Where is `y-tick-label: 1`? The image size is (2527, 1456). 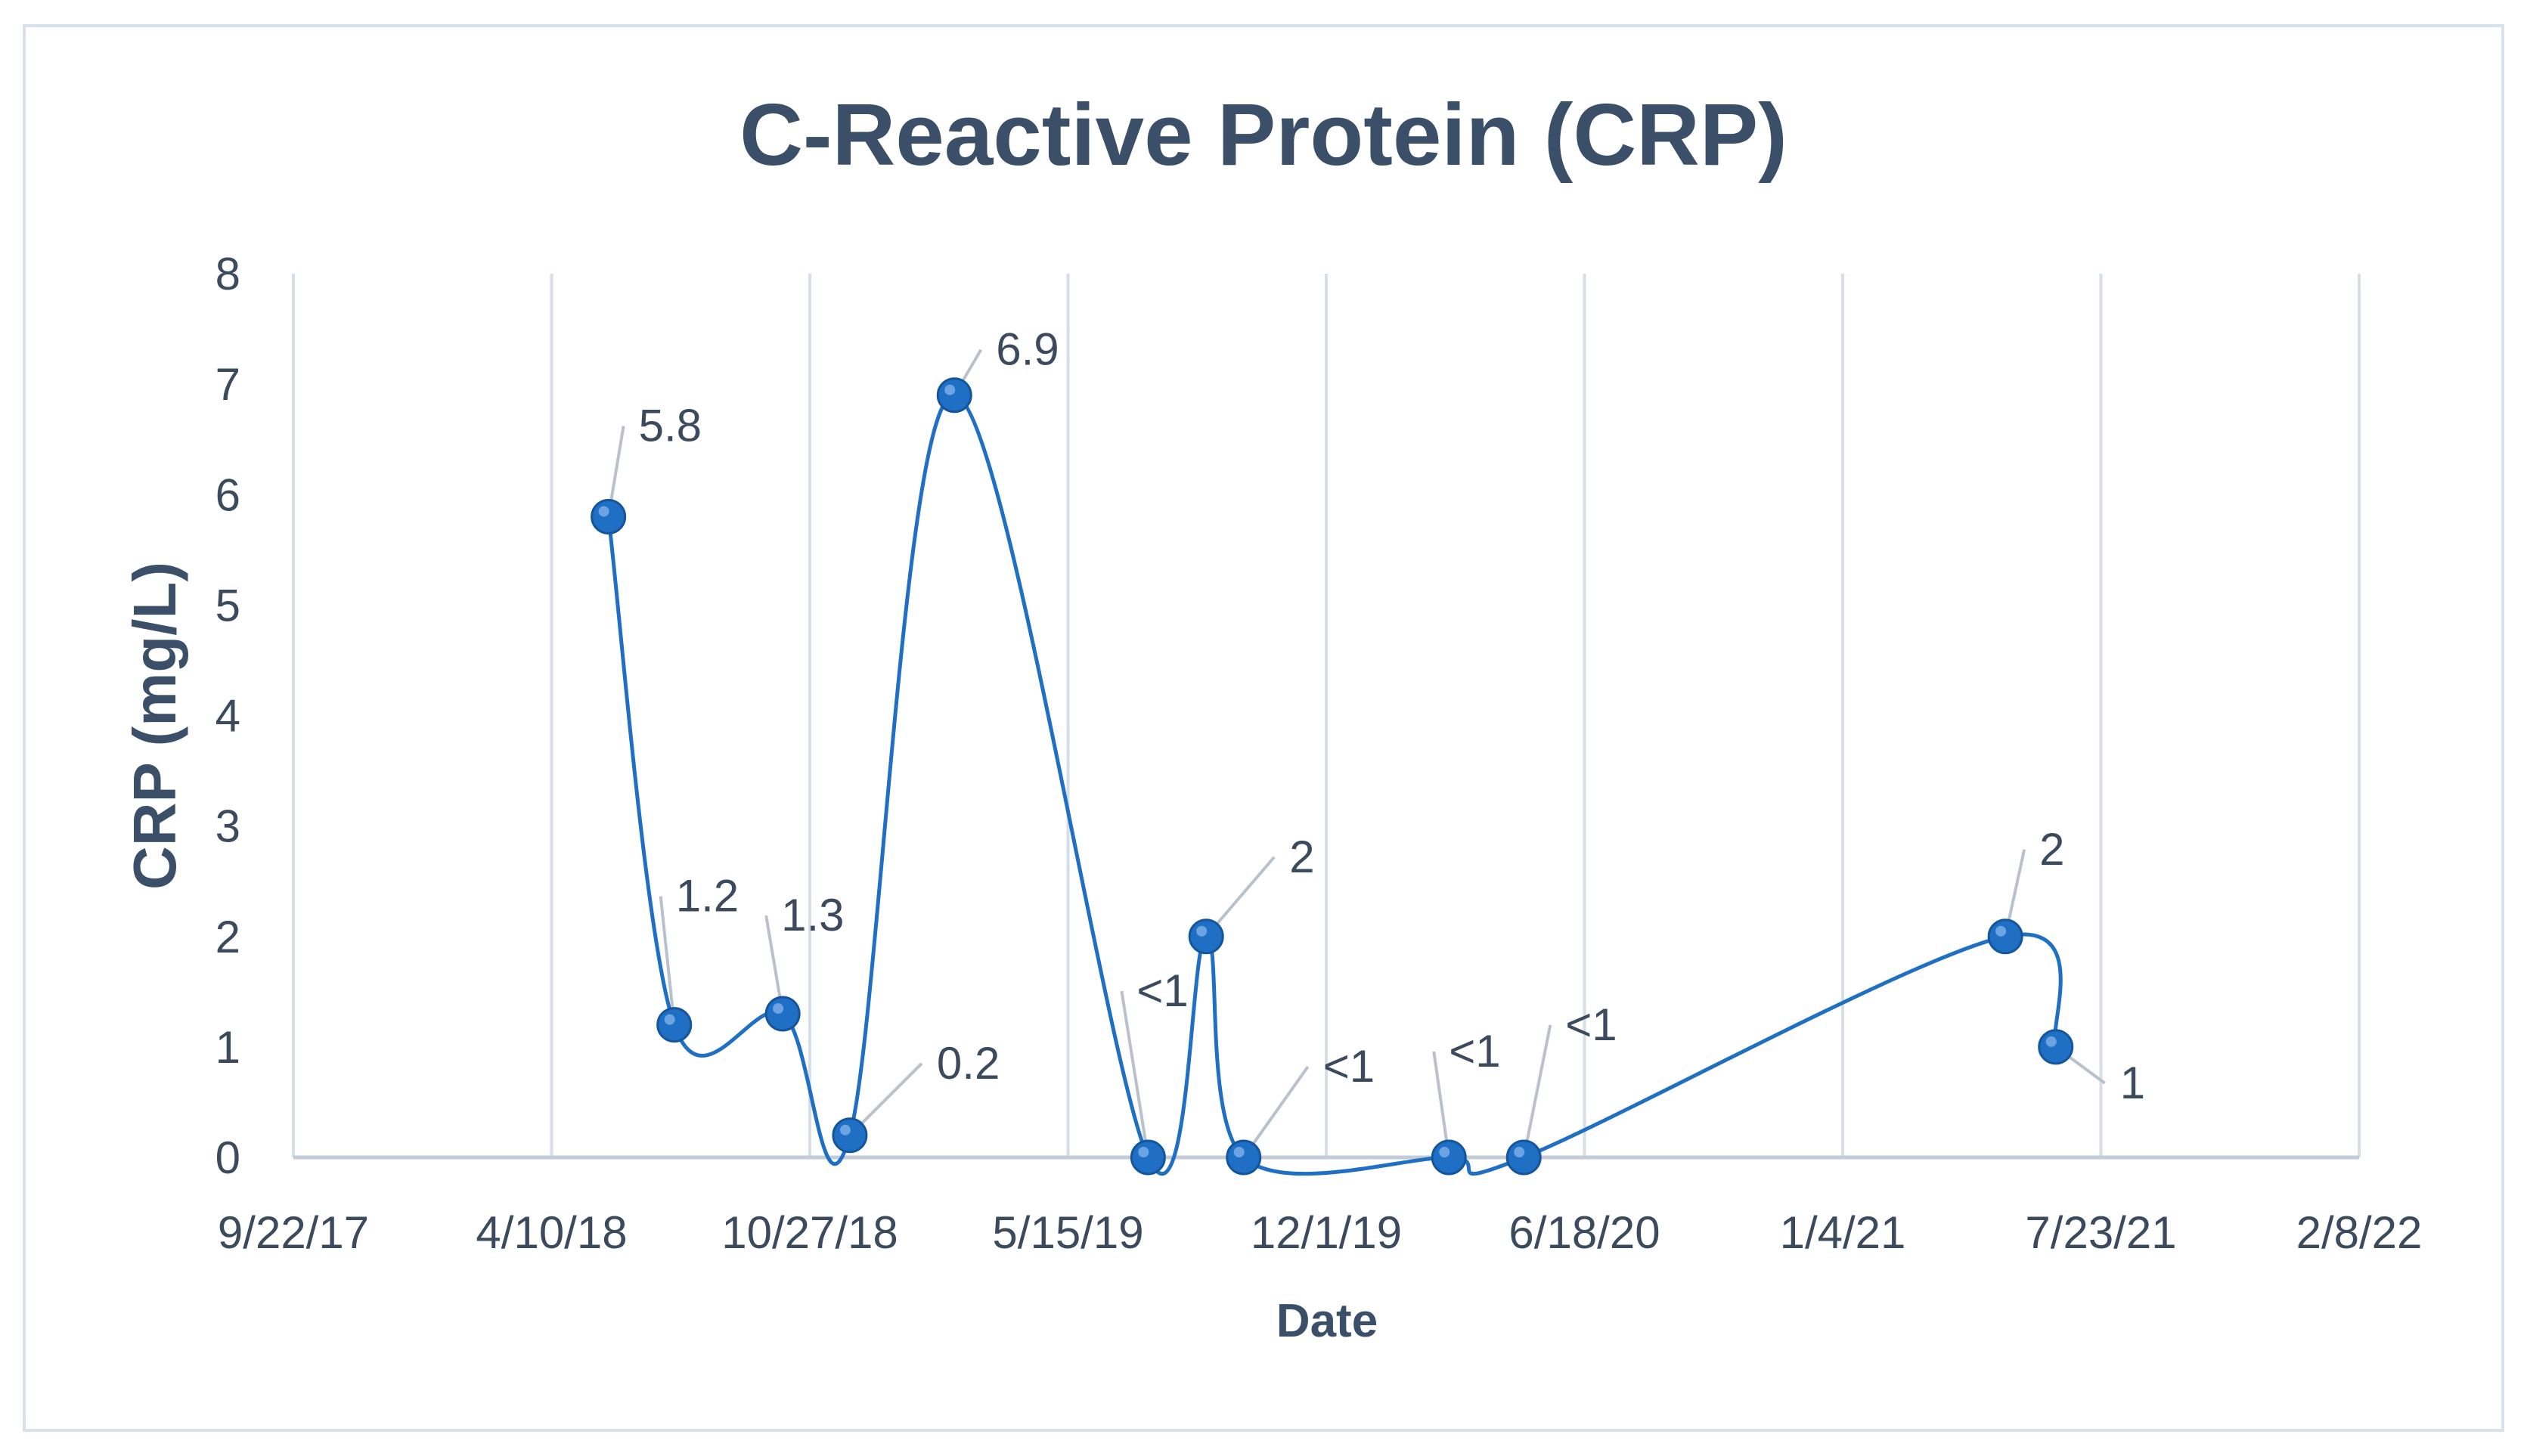 y-tick-label: 1 is located at coordinates (228, 1047).